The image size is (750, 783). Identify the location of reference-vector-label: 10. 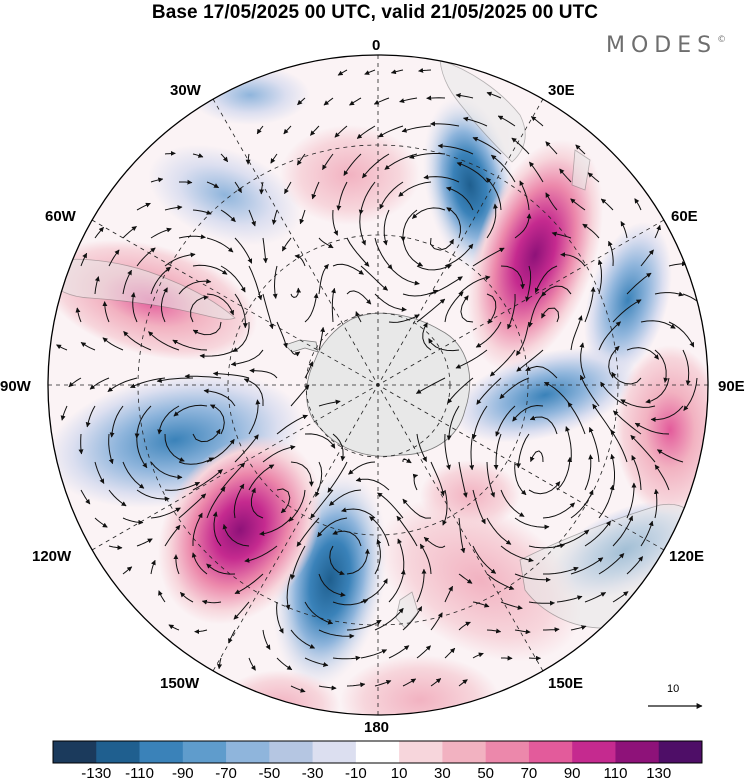
(673, 689).